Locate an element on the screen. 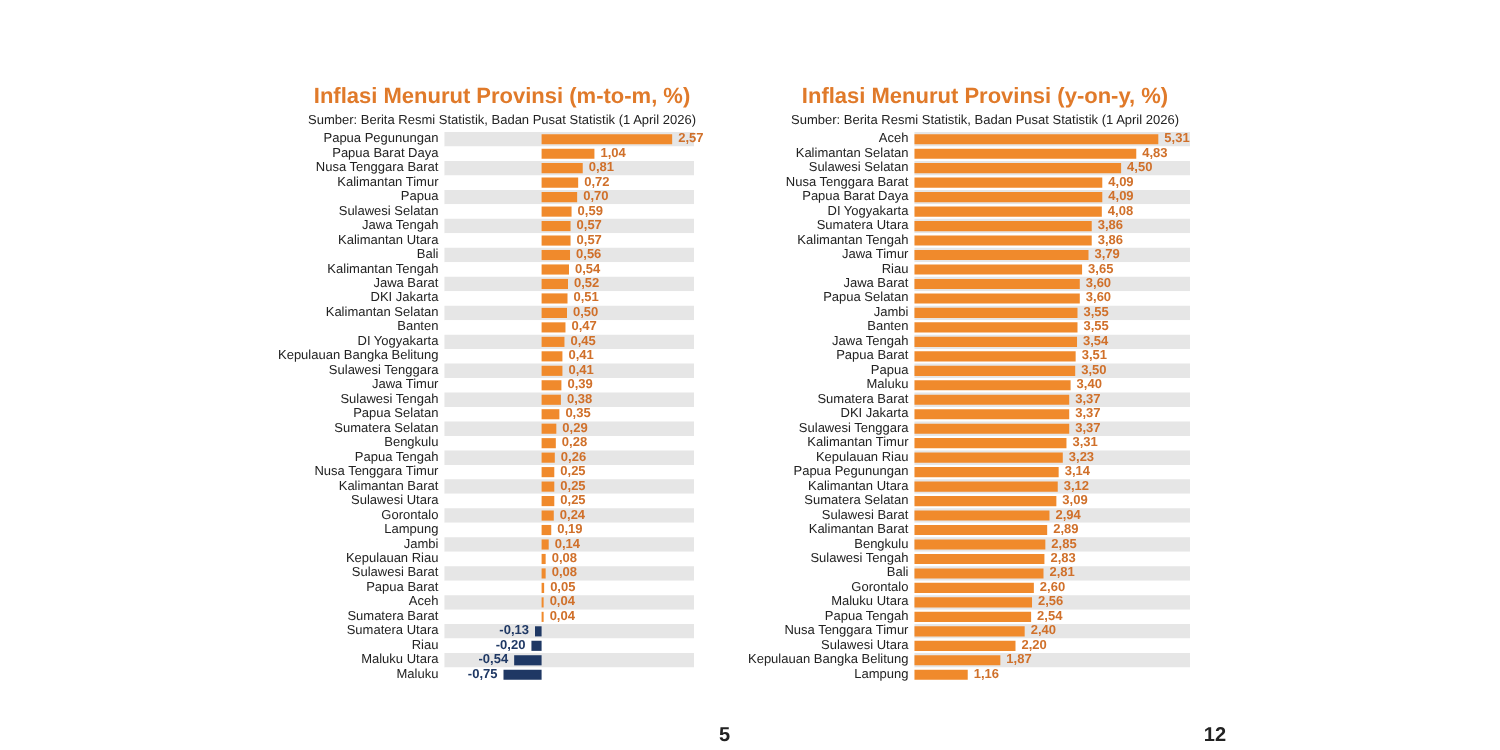  chart-title: Inflasi Menurut Provinsi (y-on-y, %) is located at coordinates (985, 97).